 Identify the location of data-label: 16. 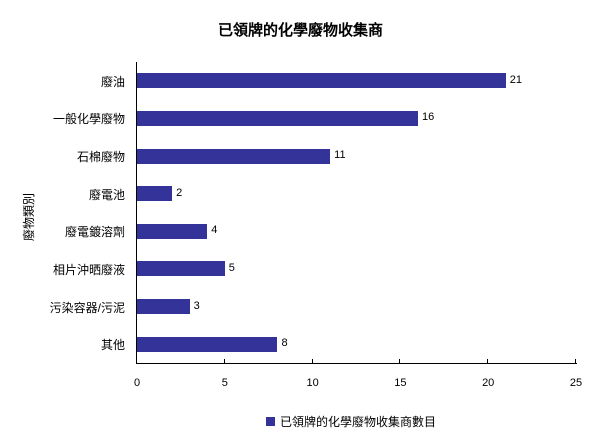
(428, 117).